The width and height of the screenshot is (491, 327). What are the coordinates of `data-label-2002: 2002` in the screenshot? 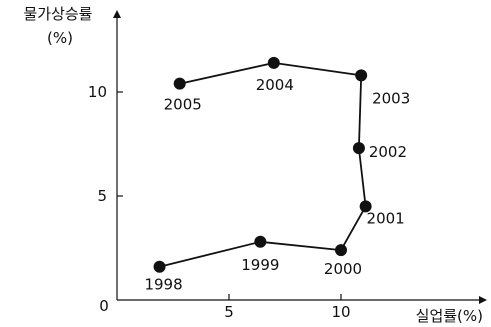 It's located at (388, 152).